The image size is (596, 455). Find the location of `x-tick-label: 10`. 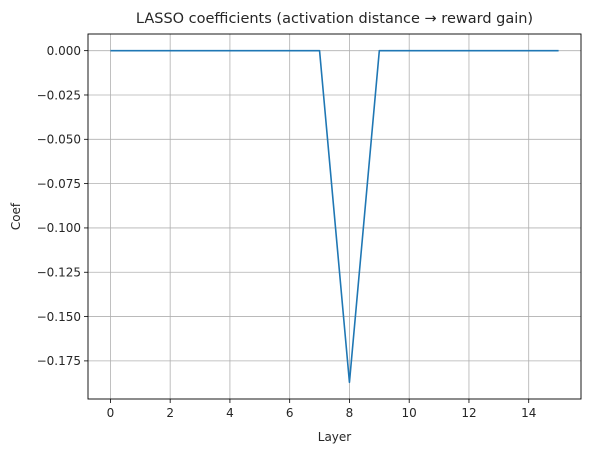

x-tick-label: 10 is located at coordinates (409, 413).